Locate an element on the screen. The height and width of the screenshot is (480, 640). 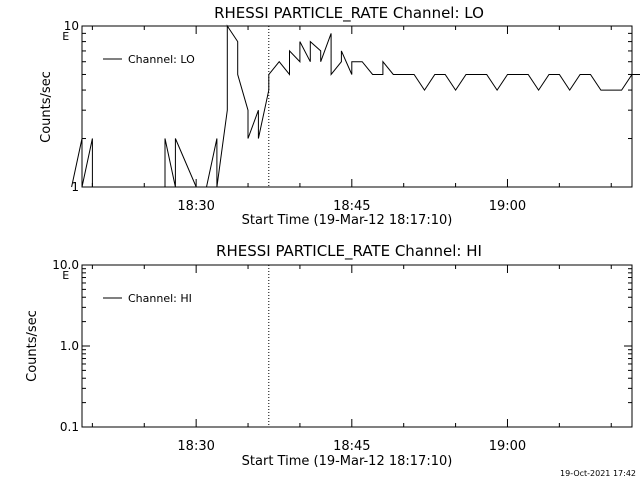
lo-event-markers: EE is located at coordinates (65, 36).